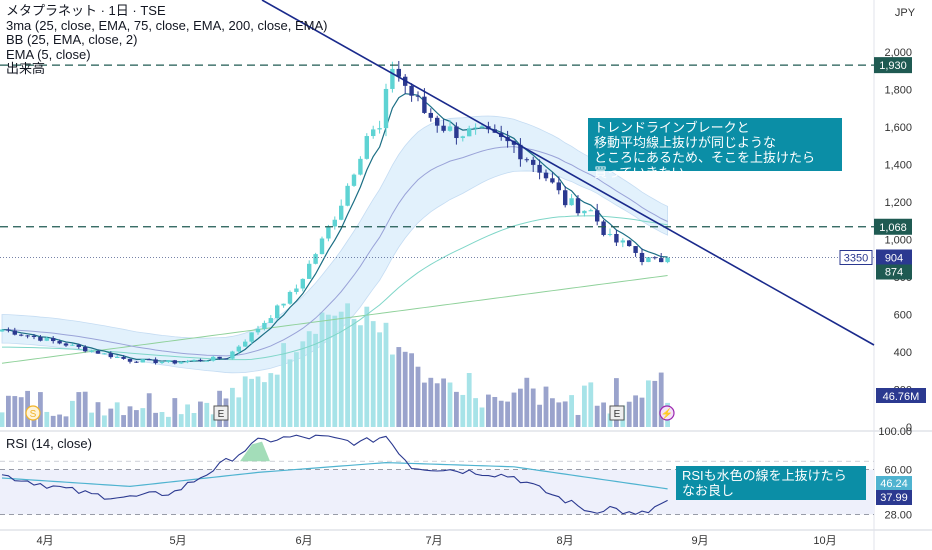  I want to click on price-axis-tick-label: 0, so click(909, 428).